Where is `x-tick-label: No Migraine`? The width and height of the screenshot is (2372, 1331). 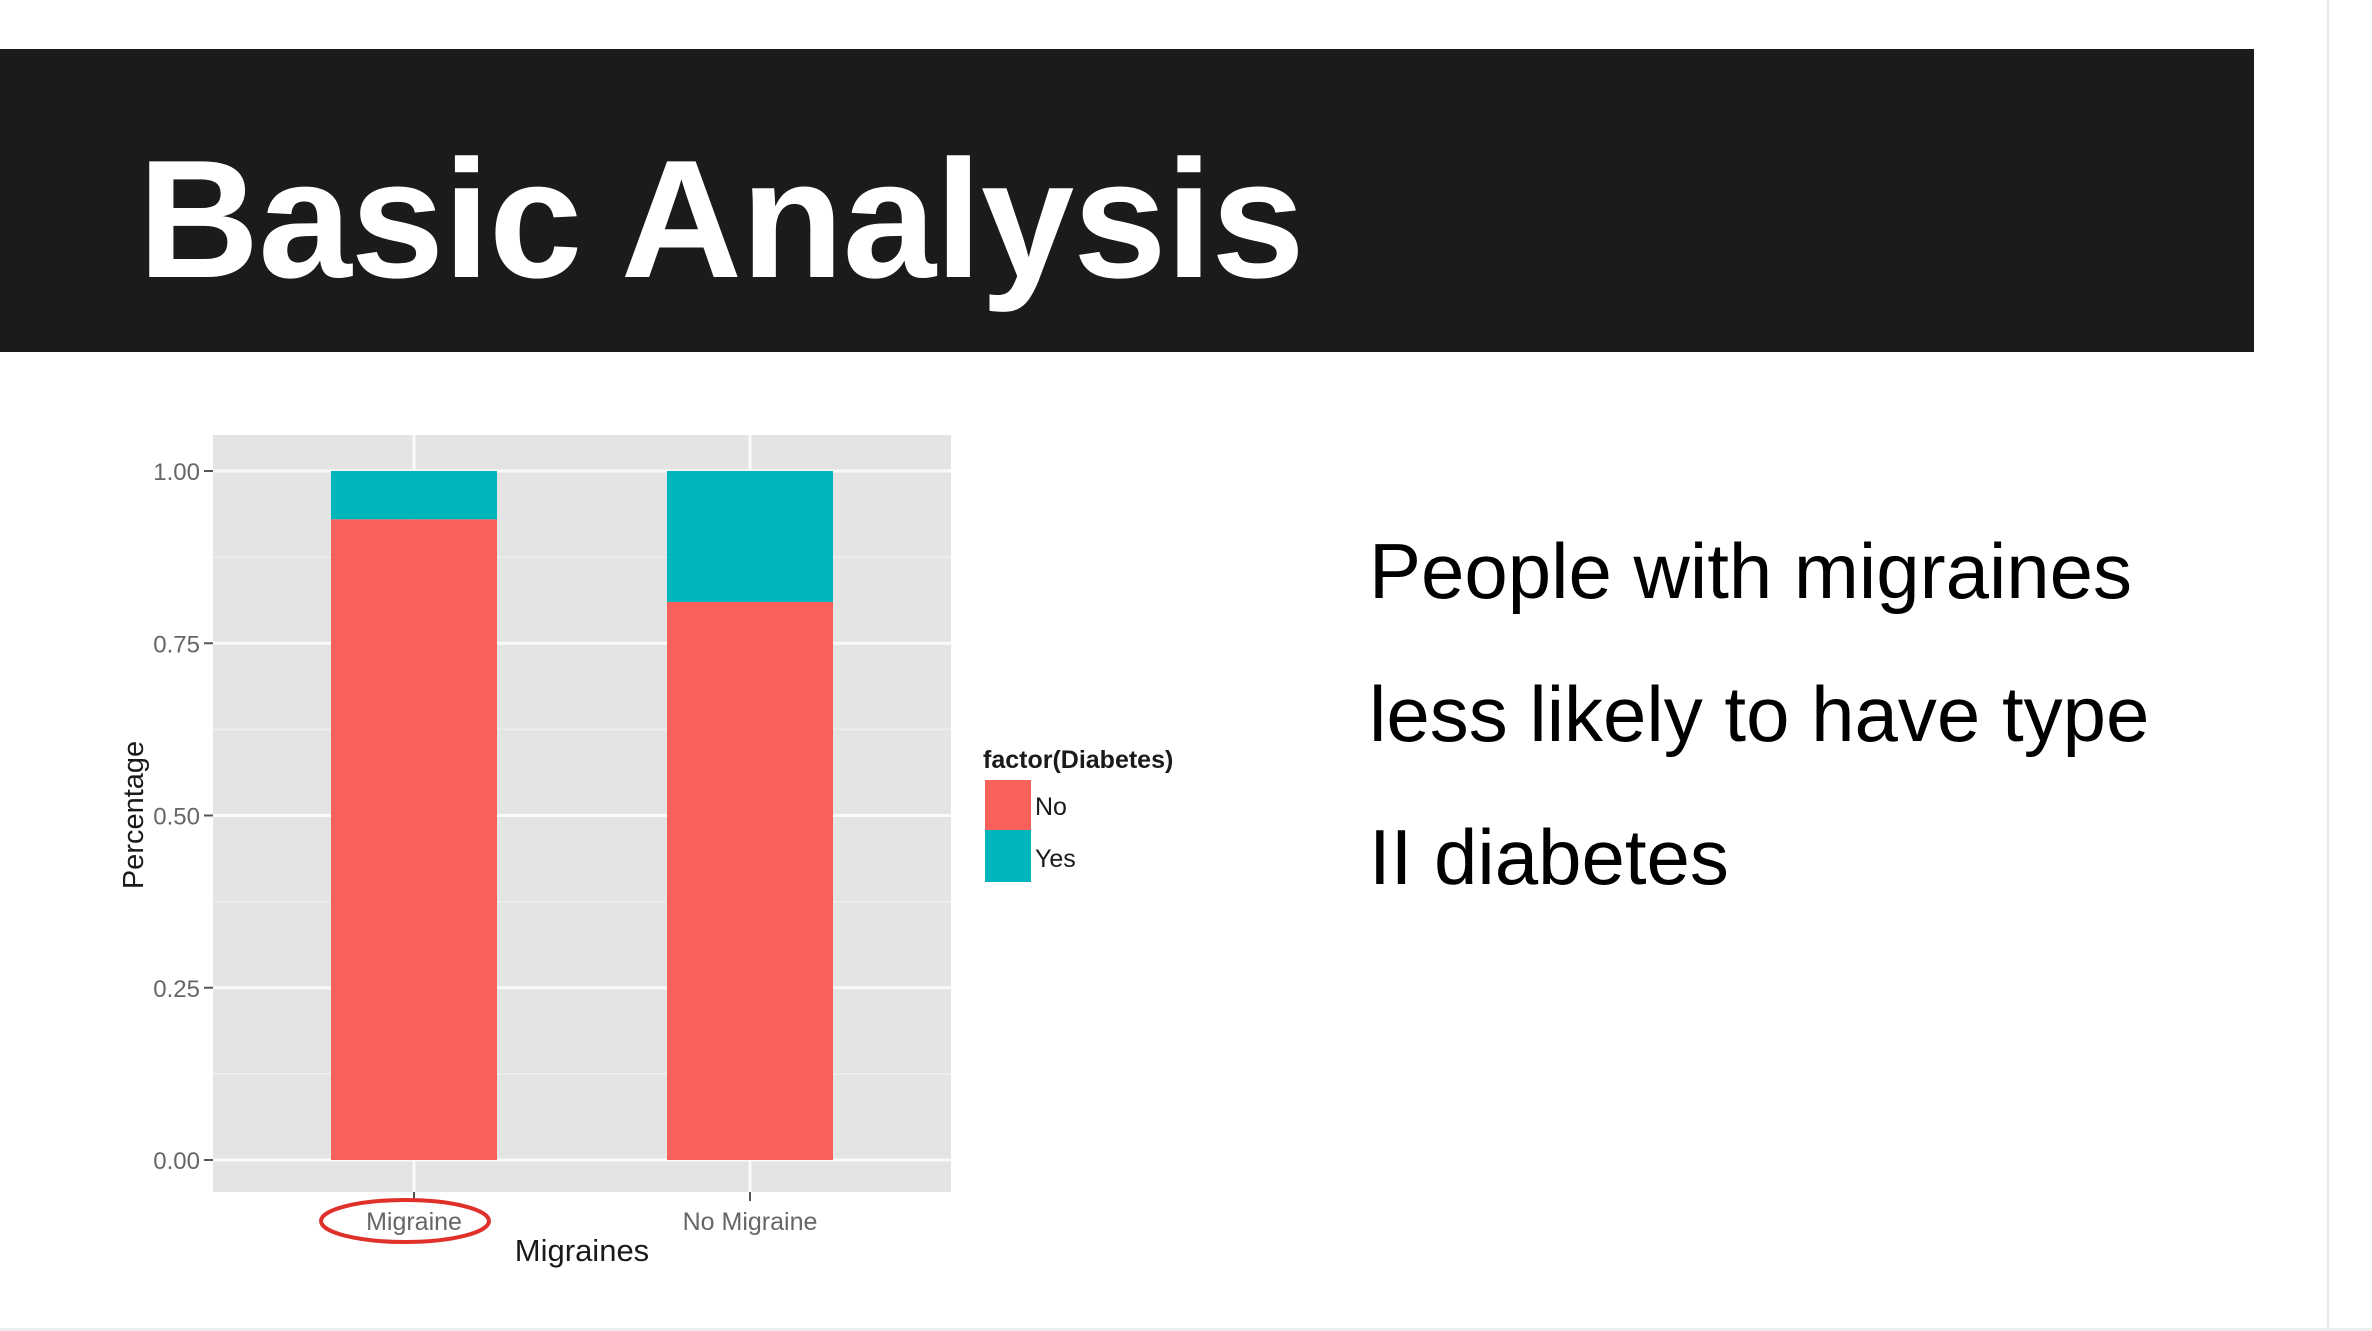 x-tick-label: No Migraine is located at coordinates (750, 1222).